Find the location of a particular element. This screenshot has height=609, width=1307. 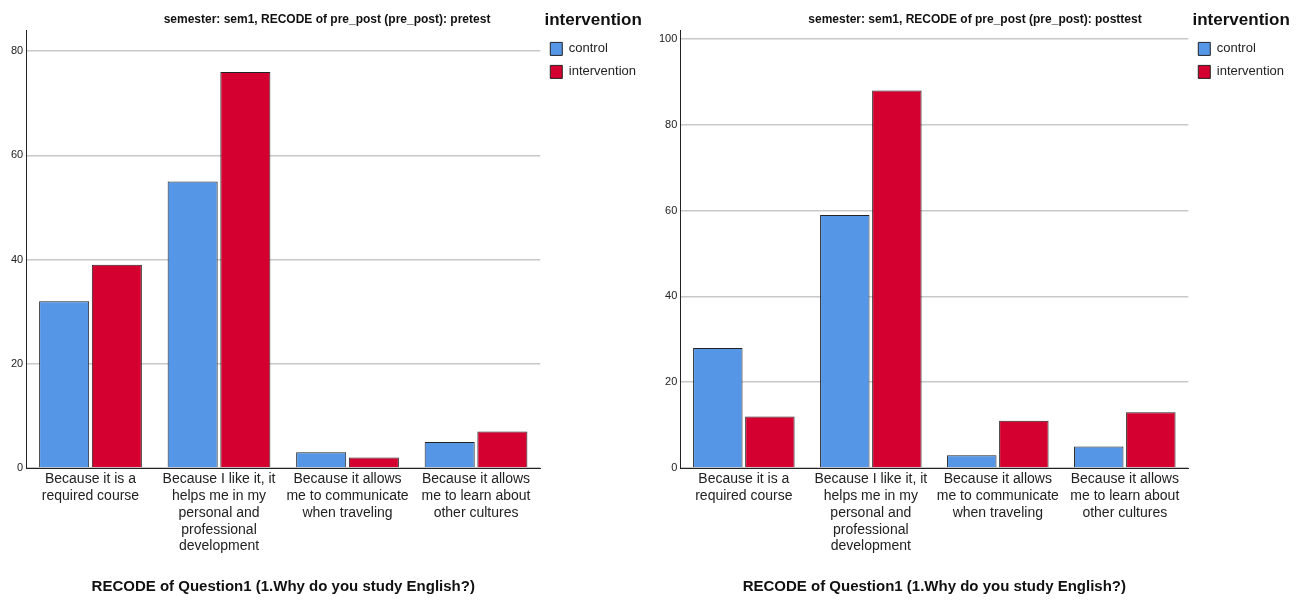

chart-title: semester: sem1, RECODE of pre_post (pre_post): pretest is located at coordinates (327, 18).